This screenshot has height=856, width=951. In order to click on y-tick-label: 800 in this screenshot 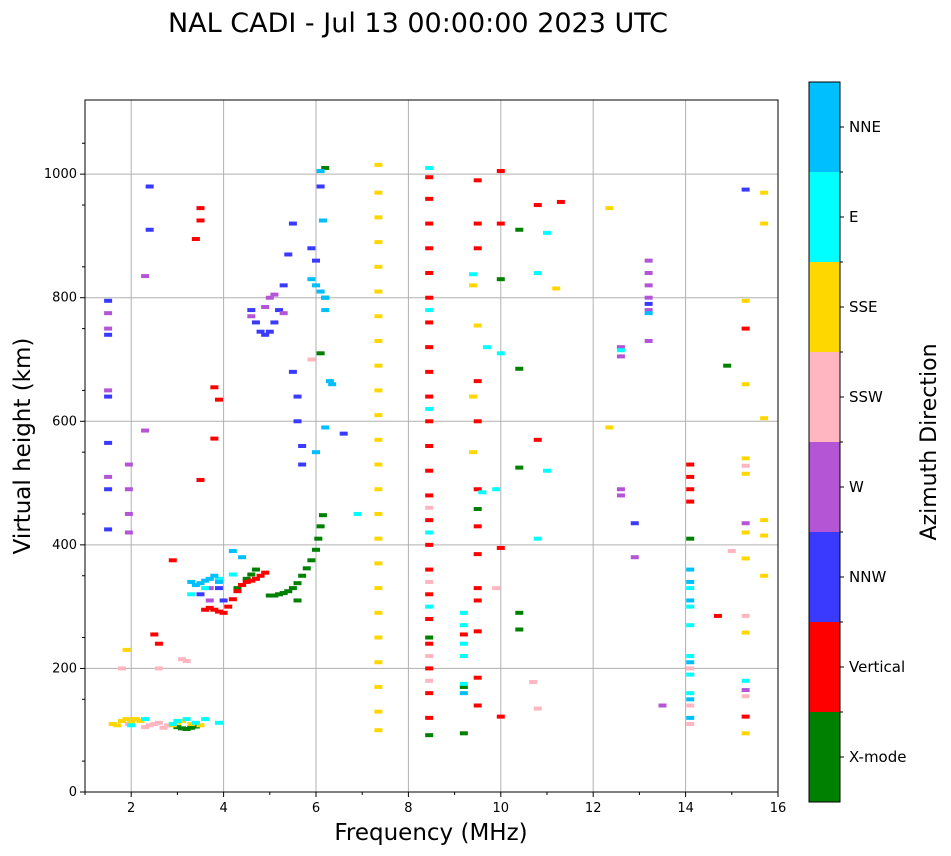, I will do `click(64, 298)`.